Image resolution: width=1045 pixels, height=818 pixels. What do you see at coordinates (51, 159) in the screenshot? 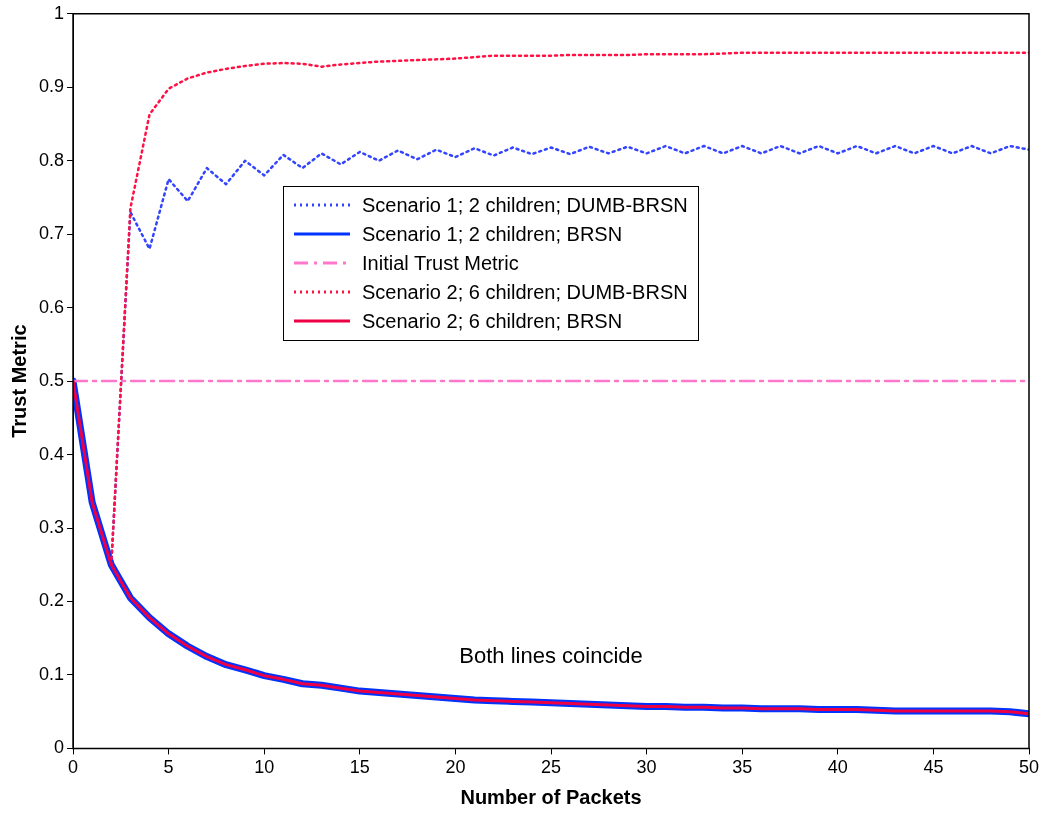
I see `y-tick-label: 0.8` at bounding box center [51, 159].